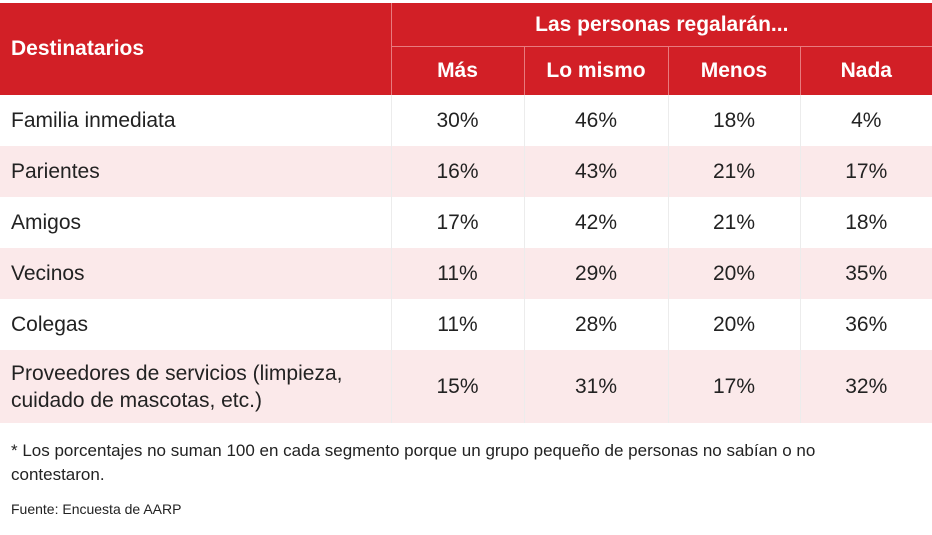 The image size is (932, 535). What do you see at coordinates (458, 386) in the screenshot?
I see `cell-mas: 15%` at bounding box center [458, 386].